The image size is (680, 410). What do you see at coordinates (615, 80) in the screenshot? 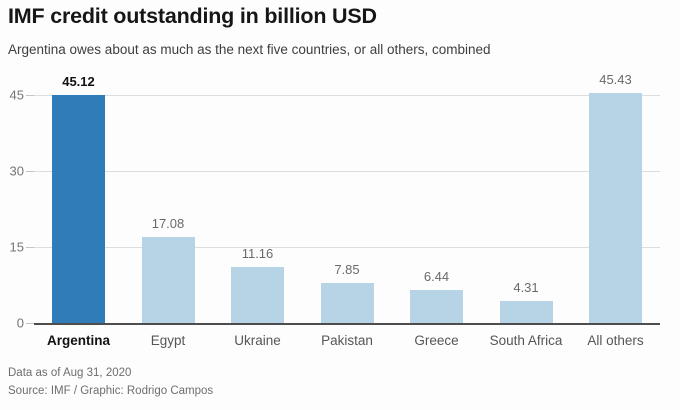
I see `bar-value-label: 45.43` at bounding box center [615, 80].